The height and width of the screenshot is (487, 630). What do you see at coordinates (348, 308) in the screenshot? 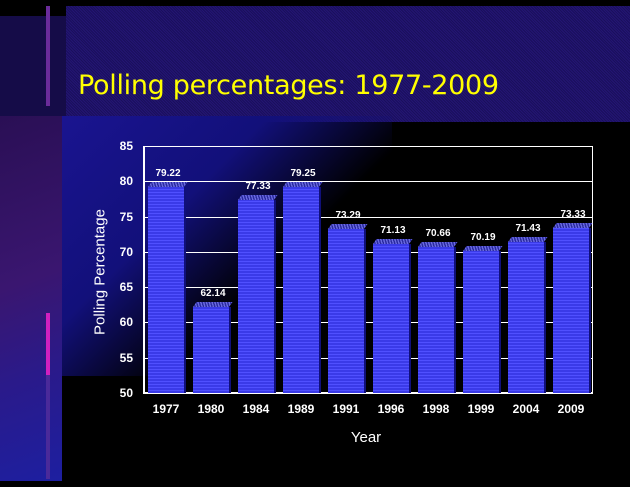
I see `bar-1991` at bounding box center [348, 308].